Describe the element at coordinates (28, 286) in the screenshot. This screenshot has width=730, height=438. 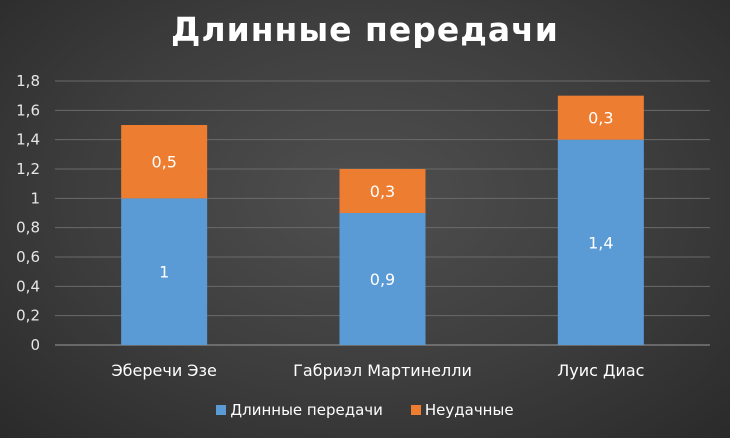
I see `y-tick-label: 0,4` at that location.